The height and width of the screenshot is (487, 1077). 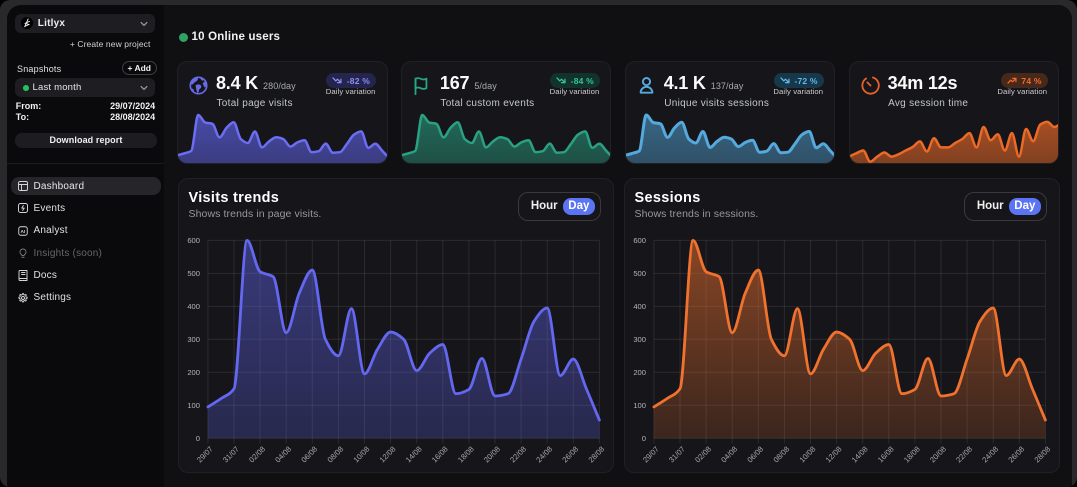 What do you see at coordinates (23, 231) in the screenshot?
I see `svg-text: AI` at bounding box center [23, 231].